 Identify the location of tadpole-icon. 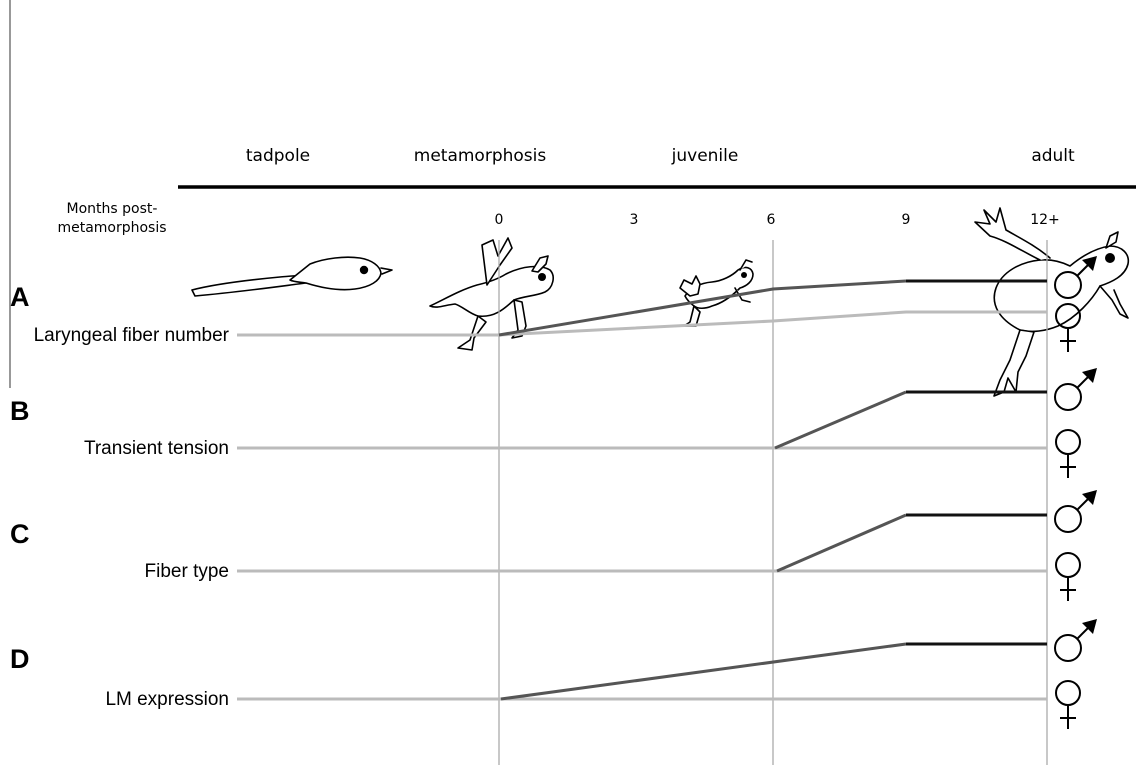
(292, 276).